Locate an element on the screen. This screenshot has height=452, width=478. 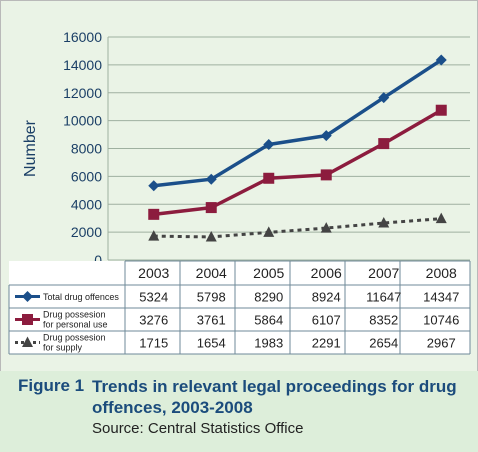
table-cell-value: 1654 is located at coordinates (211, 343).